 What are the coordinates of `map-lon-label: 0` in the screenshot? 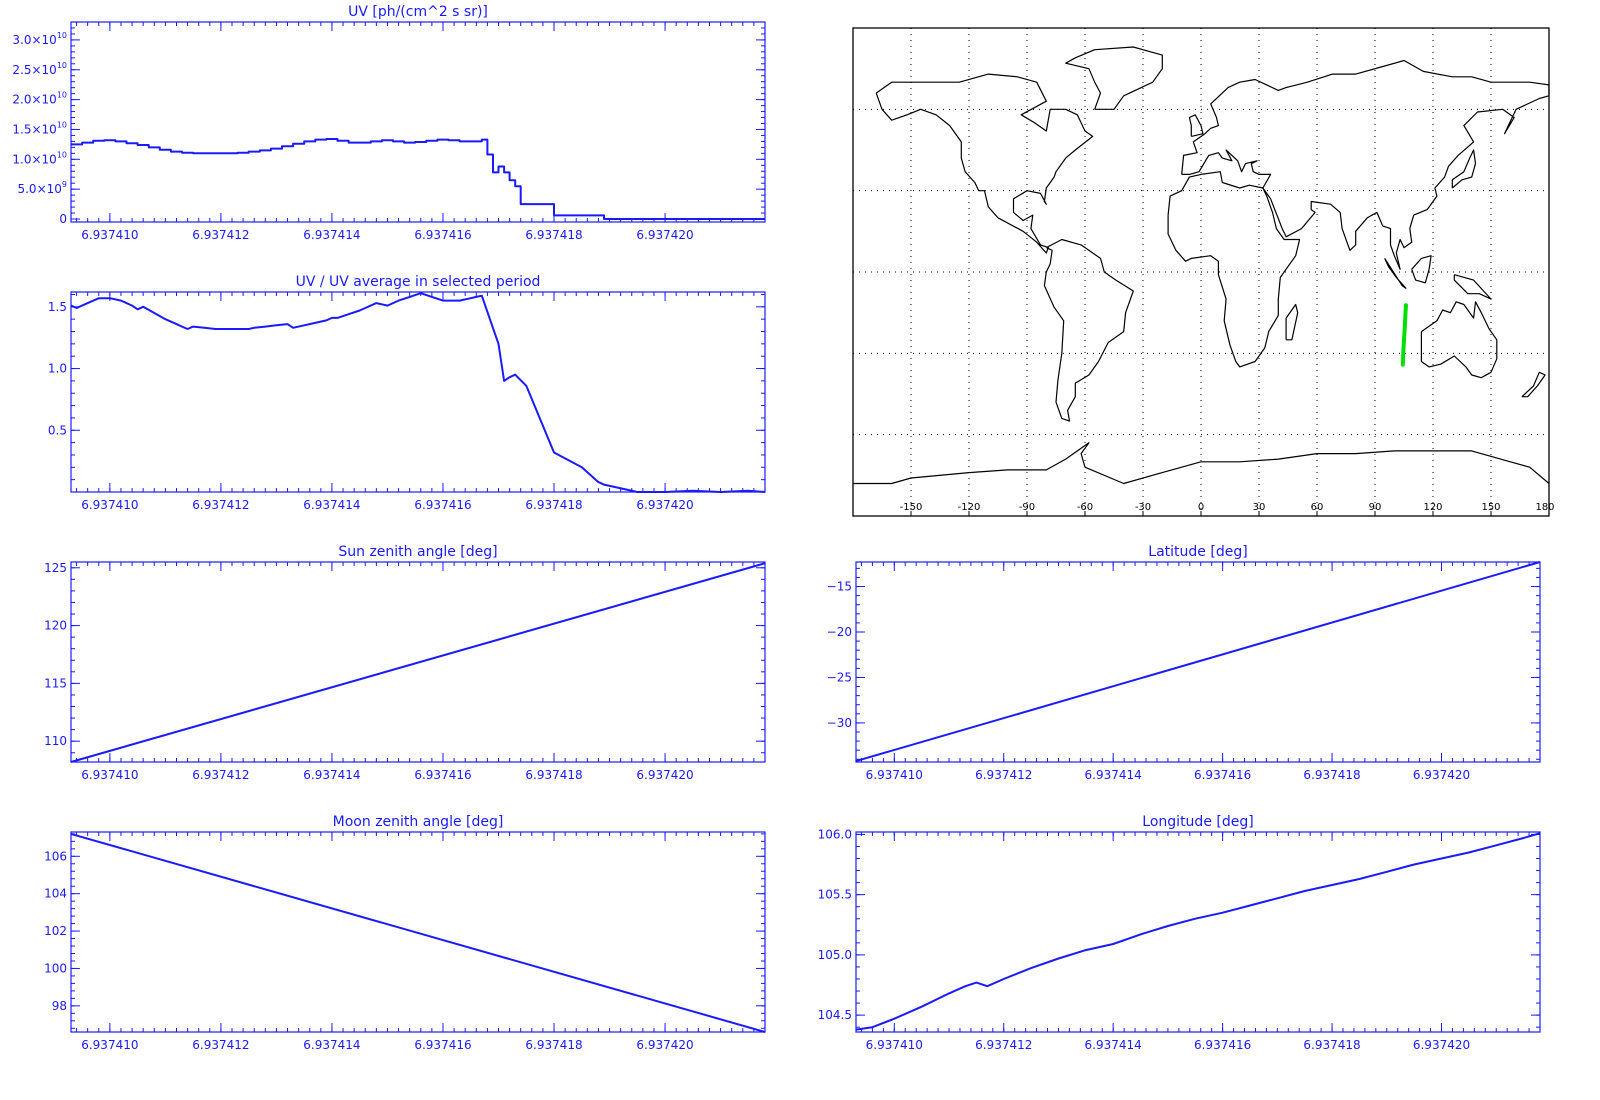 It's located at (1201, 507).